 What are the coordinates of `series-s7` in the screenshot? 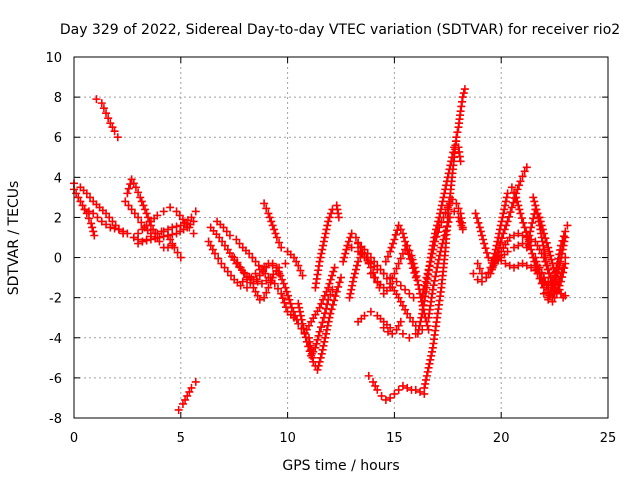 It's located at (163, 222).